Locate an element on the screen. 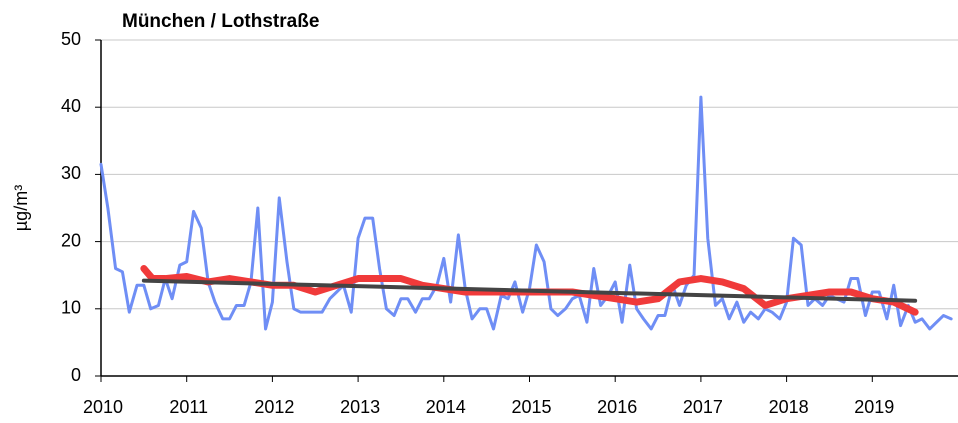 Image resolution: width=958 pixels, height=423 pixels. y-tick-label: 0 is located at coordinates (76, 375).